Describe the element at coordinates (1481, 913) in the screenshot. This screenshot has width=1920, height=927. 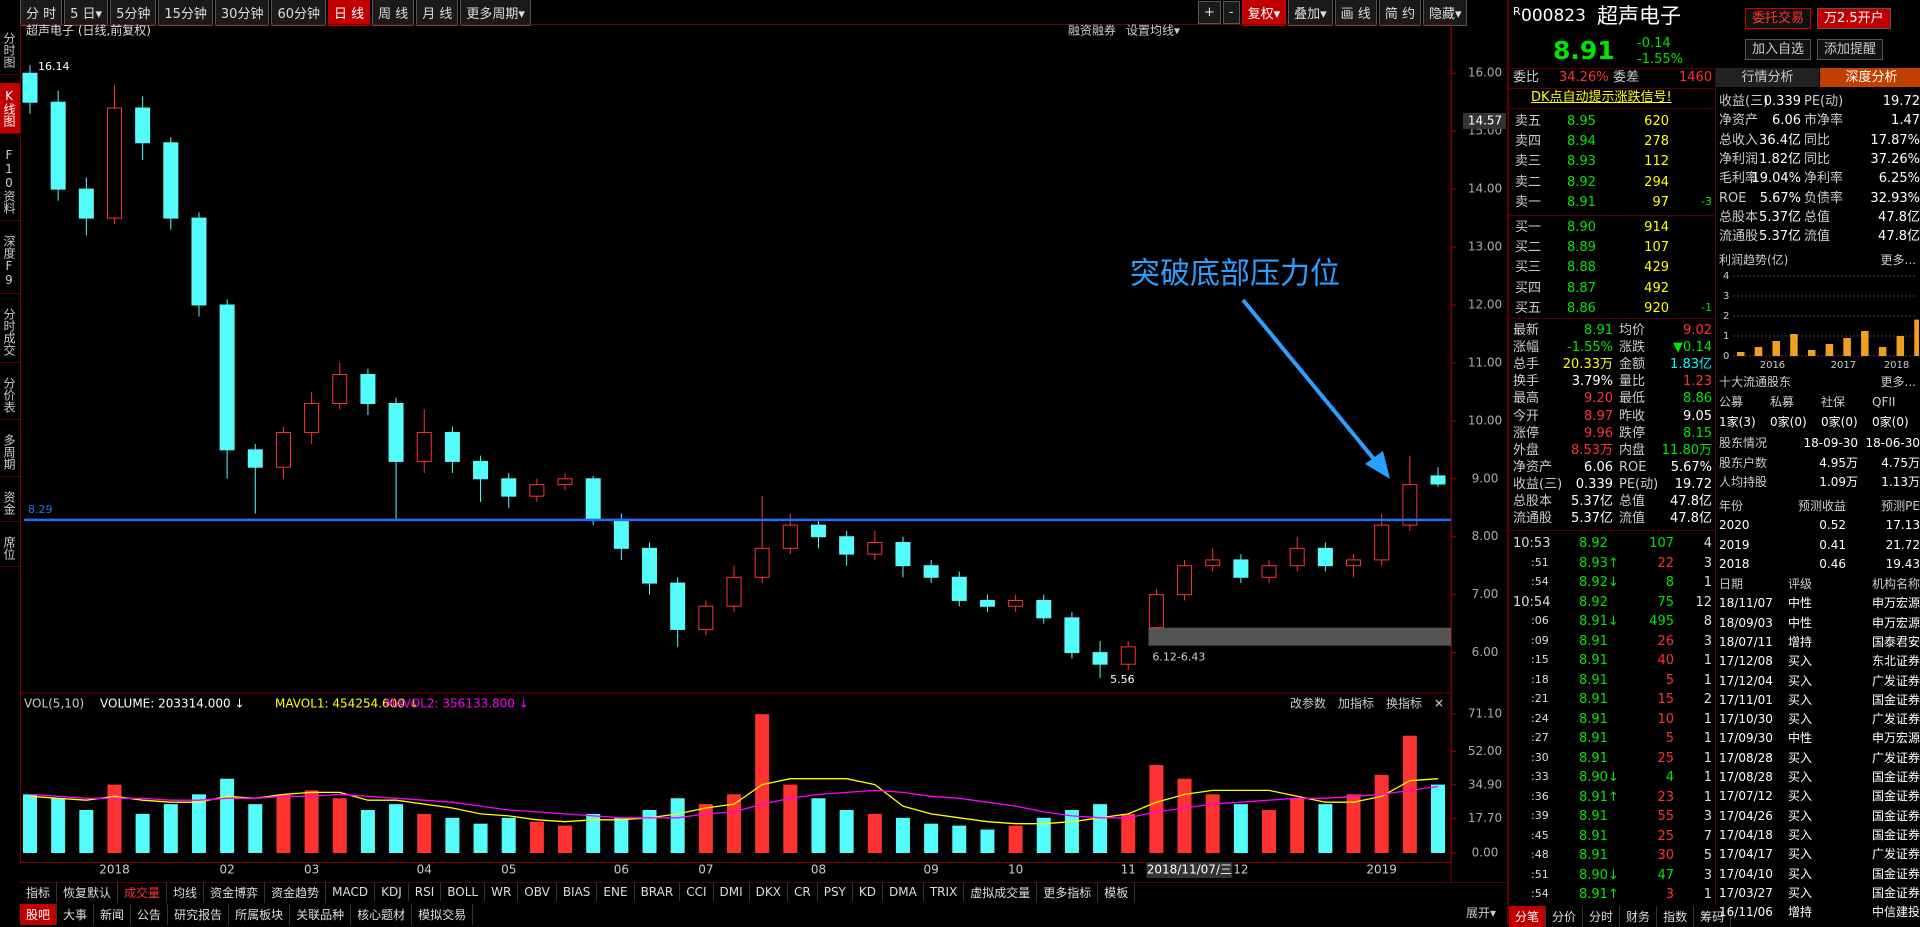
I see `expand-button: 展开▾` at that location.